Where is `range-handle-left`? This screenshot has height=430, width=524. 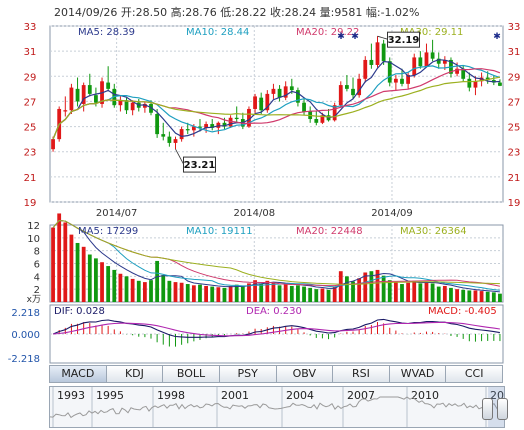 range-handle-left is located at coordinates (488, 409).